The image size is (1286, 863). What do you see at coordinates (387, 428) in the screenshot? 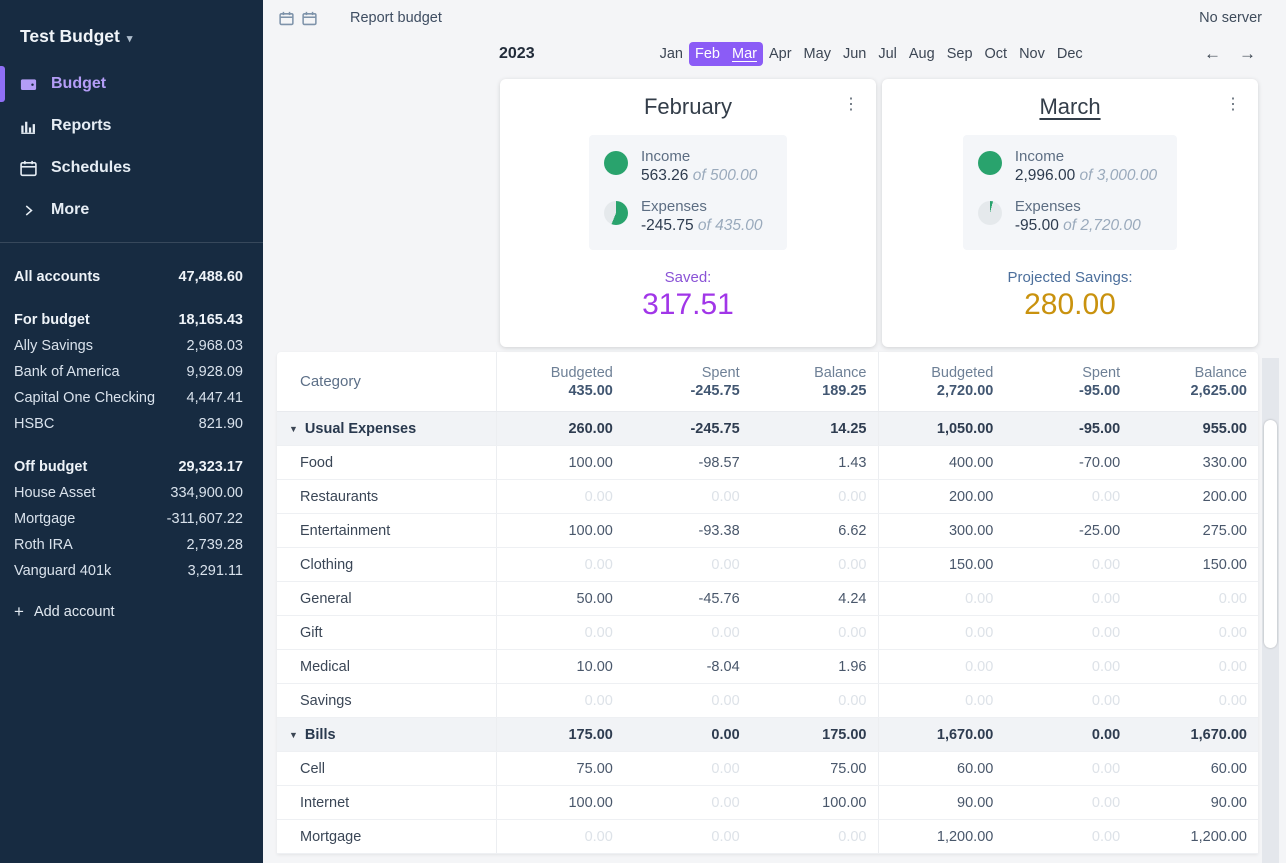
I see `category-name-cell: ▼ Usual Expenses` at bounding box center [387, 428].